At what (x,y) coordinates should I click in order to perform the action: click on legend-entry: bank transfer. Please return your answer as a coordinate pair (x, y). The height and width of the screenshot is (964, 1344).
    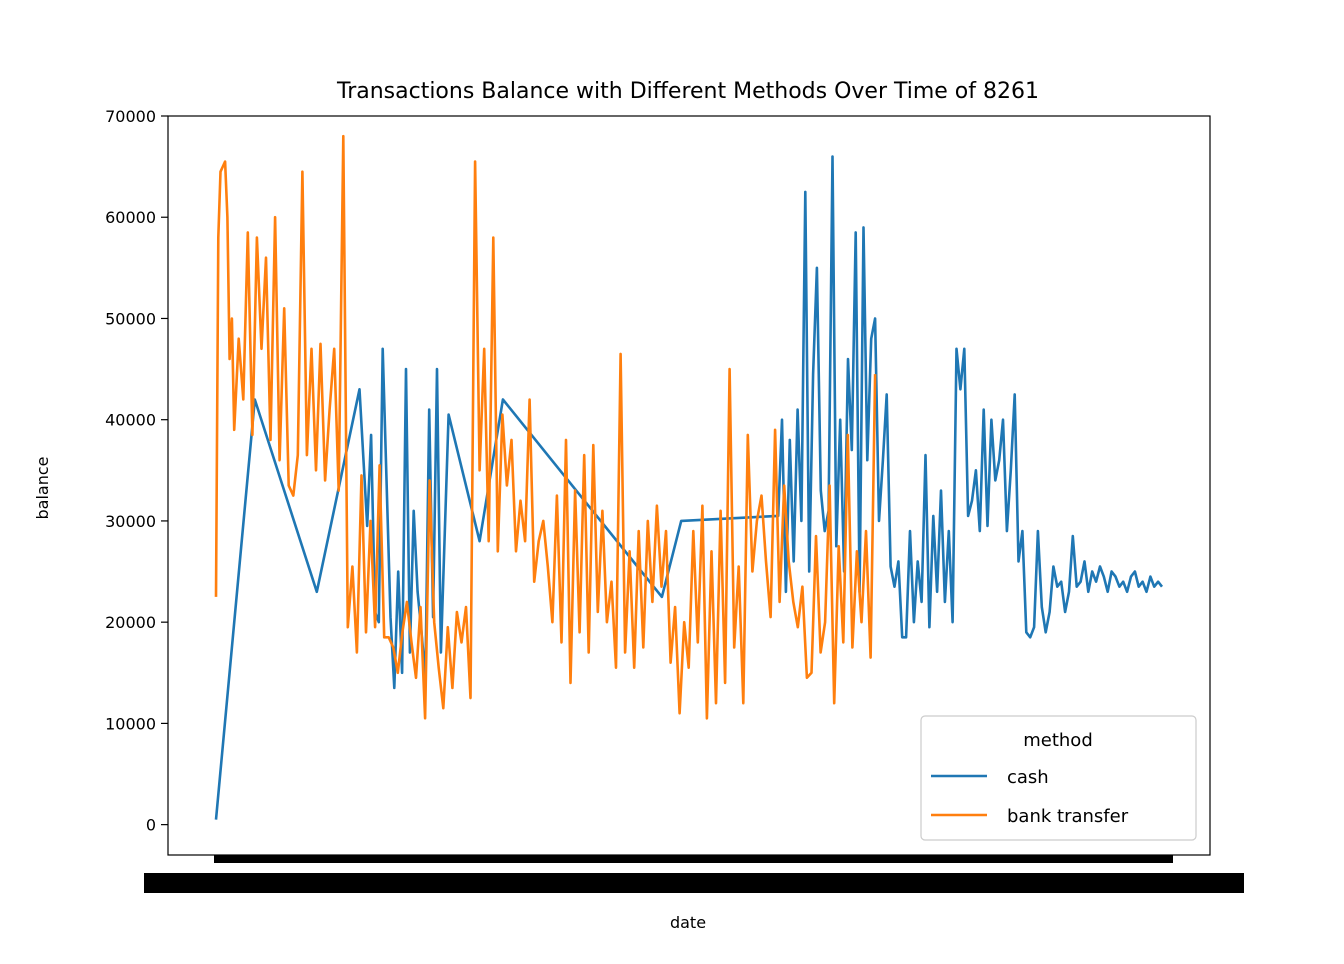
    Looking at the image, I should click on (1068, 816).